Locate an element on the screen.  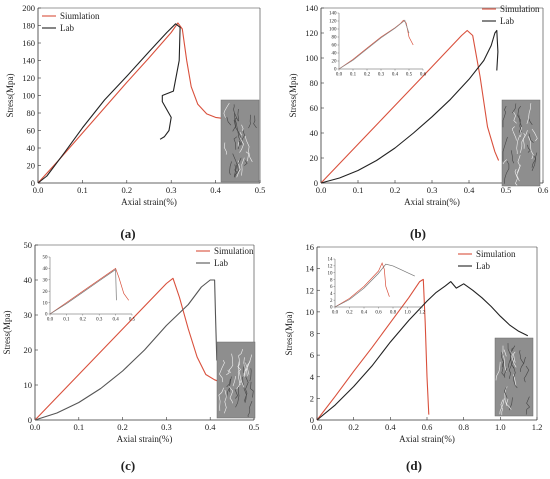
panel-label: (b) is located at coordinates (418, 233).